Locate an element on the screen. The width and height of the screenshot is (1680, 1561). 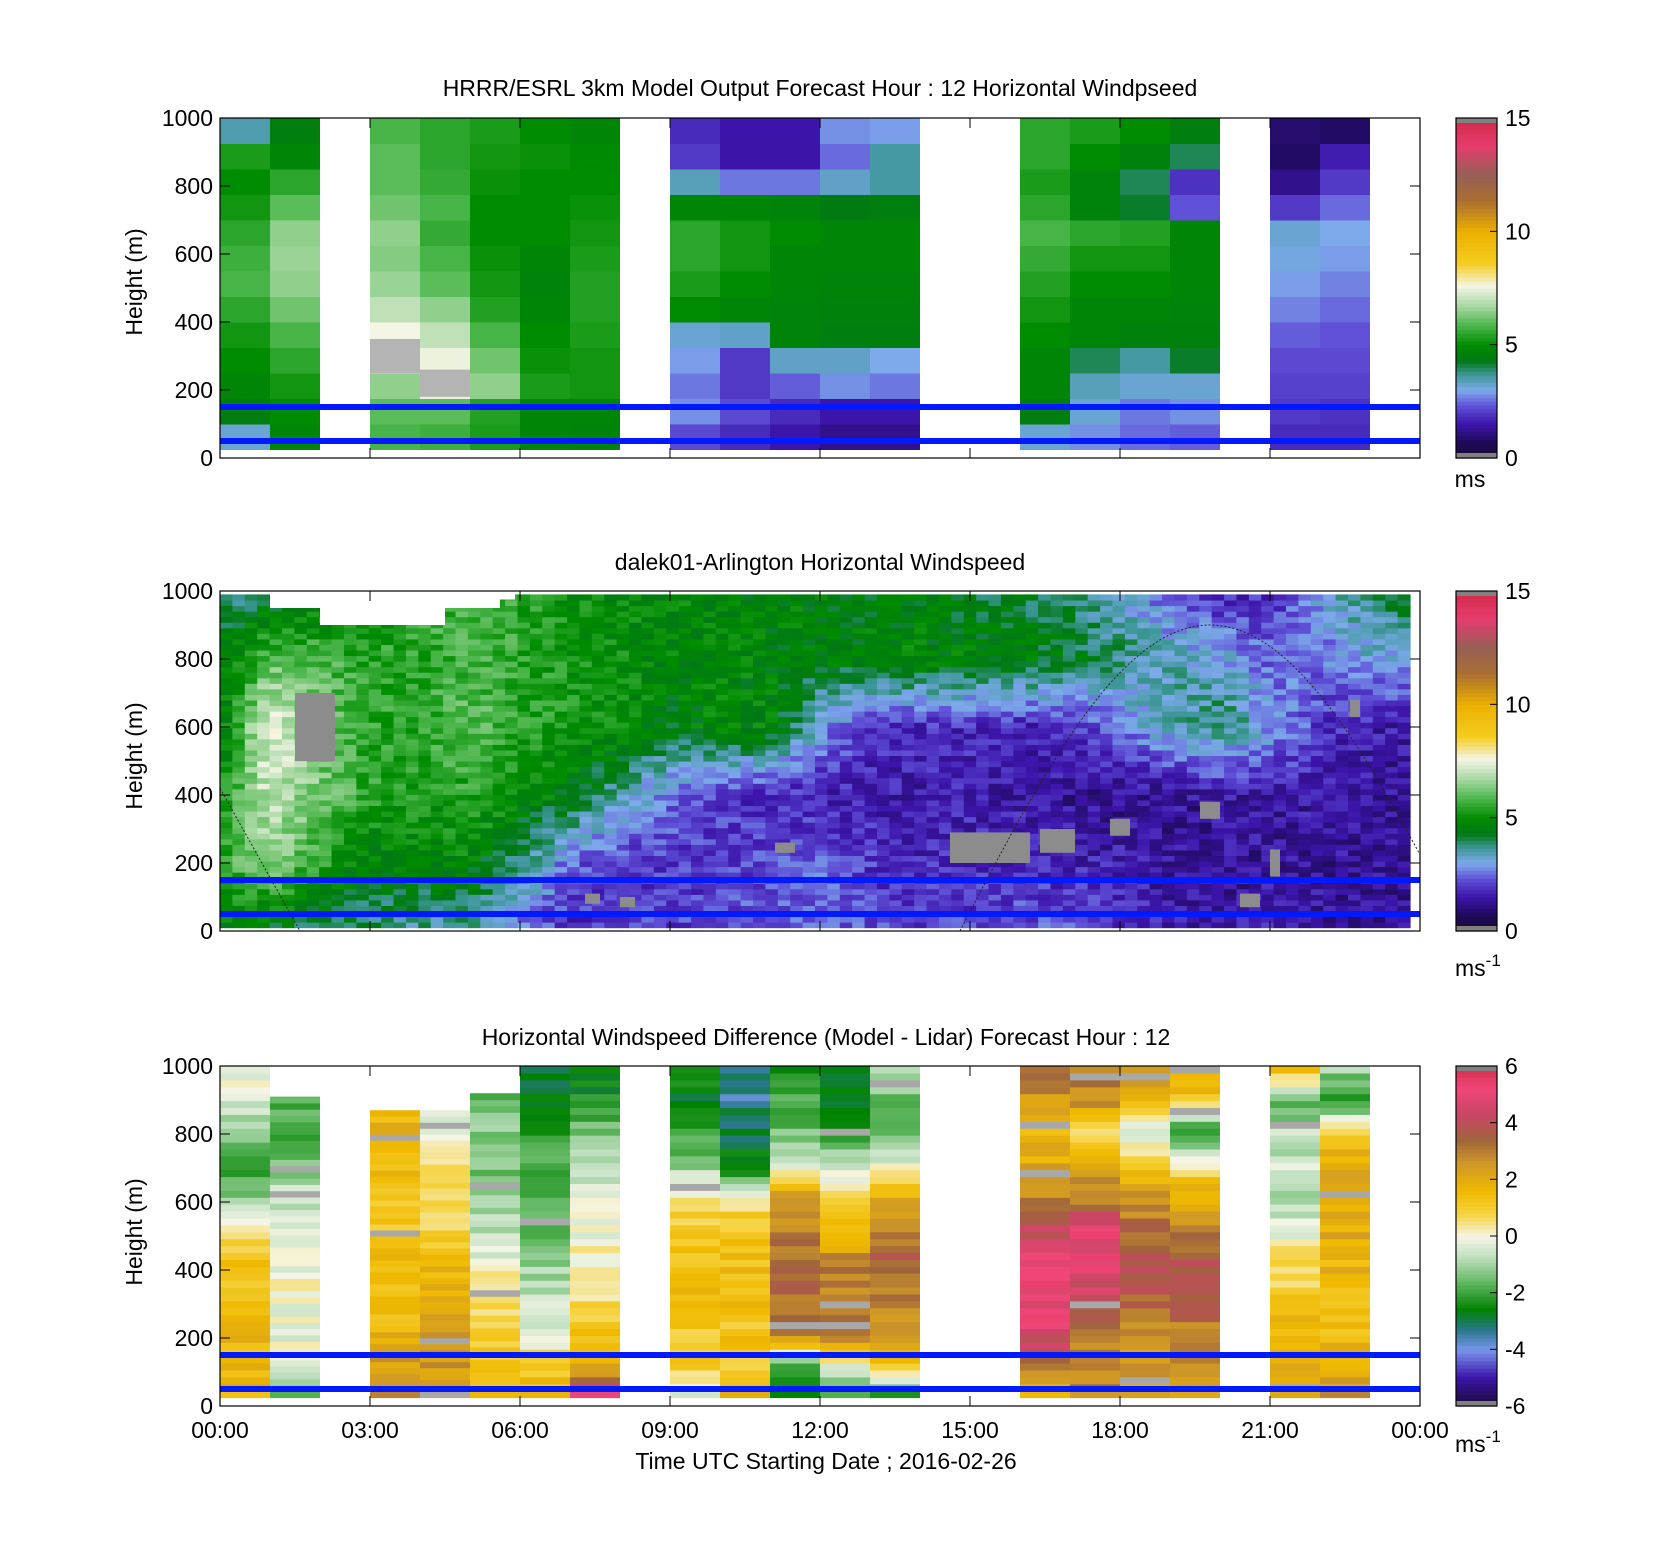
panel-lidar-title: dalek01-Arlington Horizontal Windspeed is located at coordinates (820, 562).